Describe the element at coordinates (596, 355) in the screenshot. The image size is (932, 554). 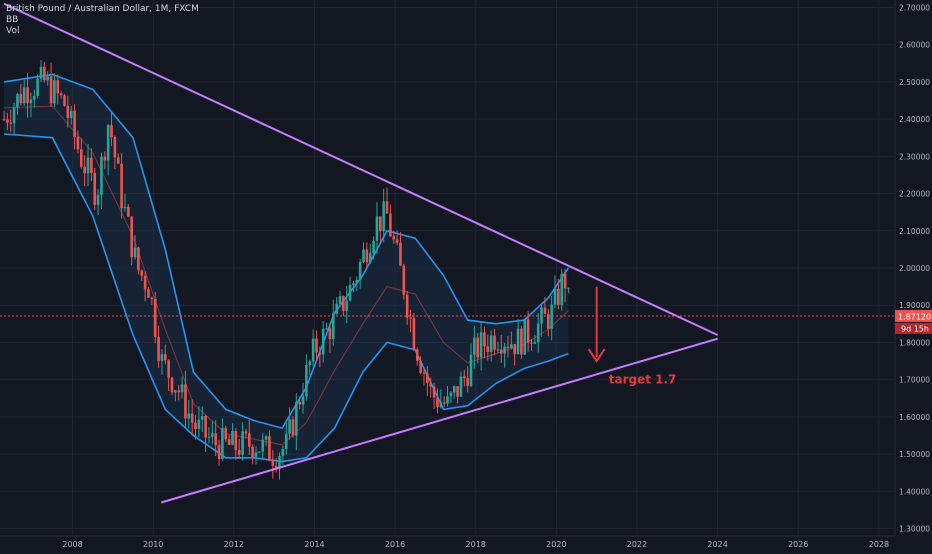
I see `target-arrow-head` at that location.